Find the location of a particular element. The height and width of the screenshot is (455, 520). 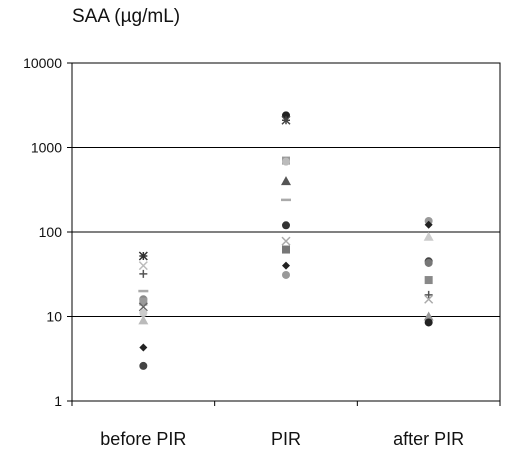

chart-title: SAA (µg/mL) is located at coordinates (126, 16).